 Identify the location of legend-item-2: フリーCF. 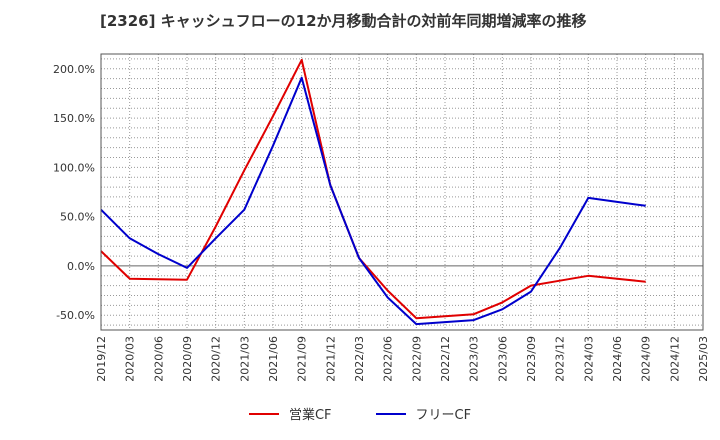
(423, 413).